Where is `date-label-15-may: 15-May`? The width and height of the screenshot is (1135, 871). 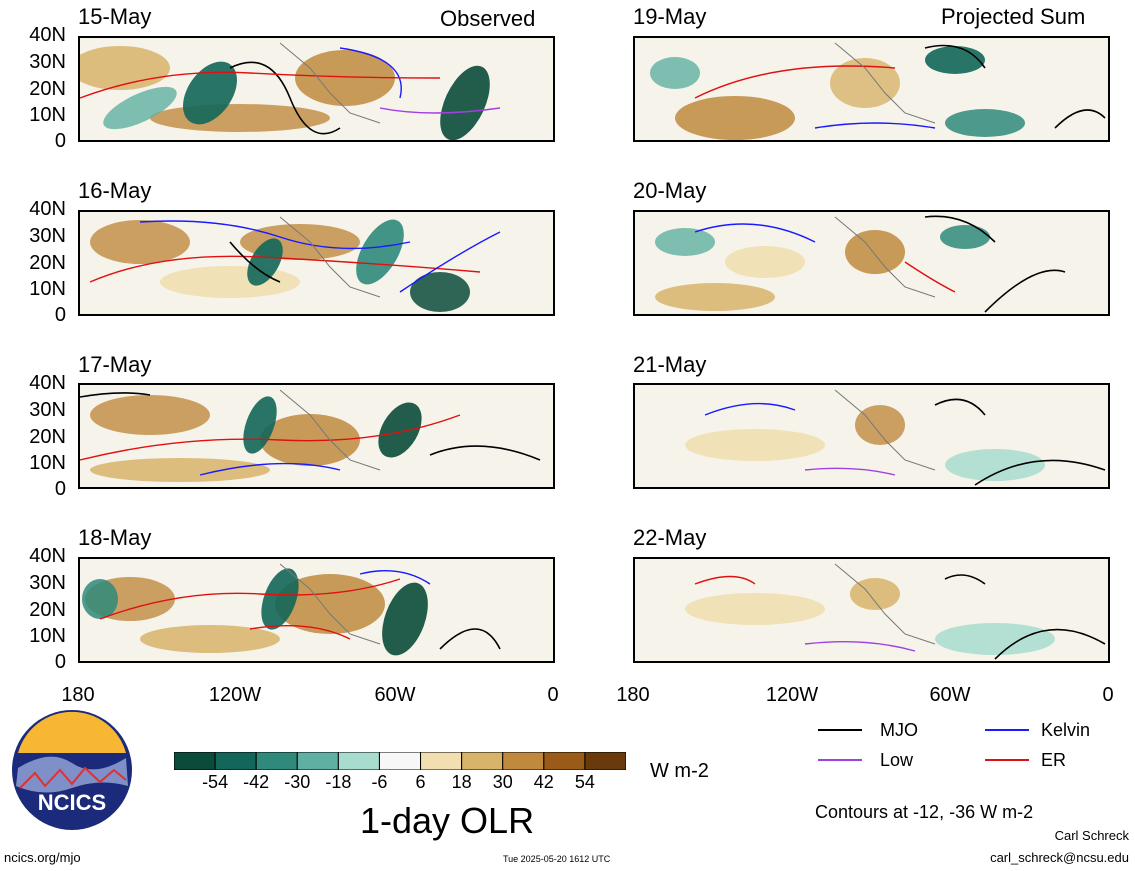
date-label-15-may: 15-May is located at coordinates (115, 16).